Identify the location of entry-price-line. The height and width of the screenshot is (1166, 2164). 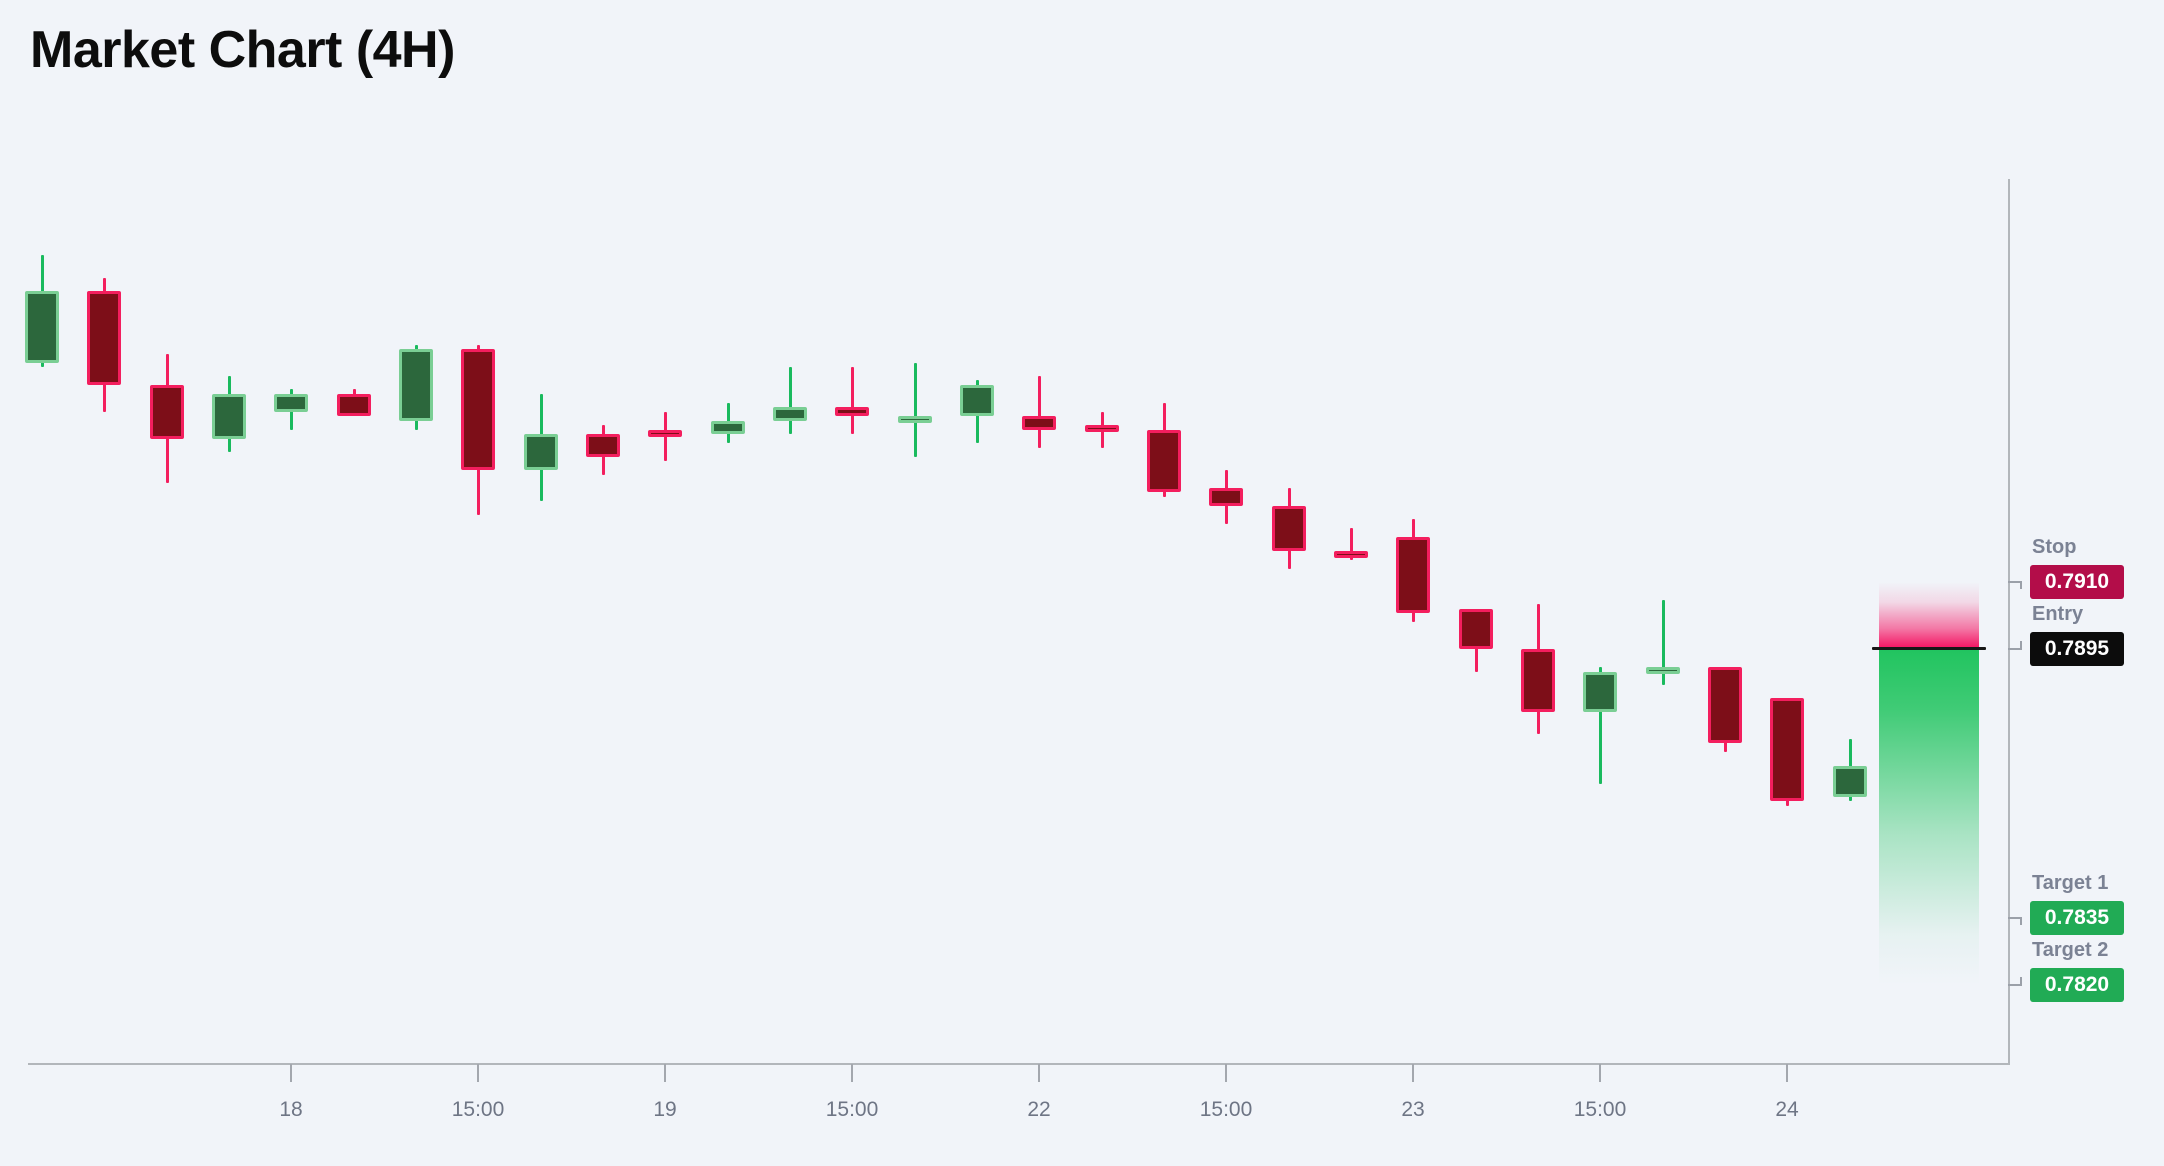
(1929, 648).